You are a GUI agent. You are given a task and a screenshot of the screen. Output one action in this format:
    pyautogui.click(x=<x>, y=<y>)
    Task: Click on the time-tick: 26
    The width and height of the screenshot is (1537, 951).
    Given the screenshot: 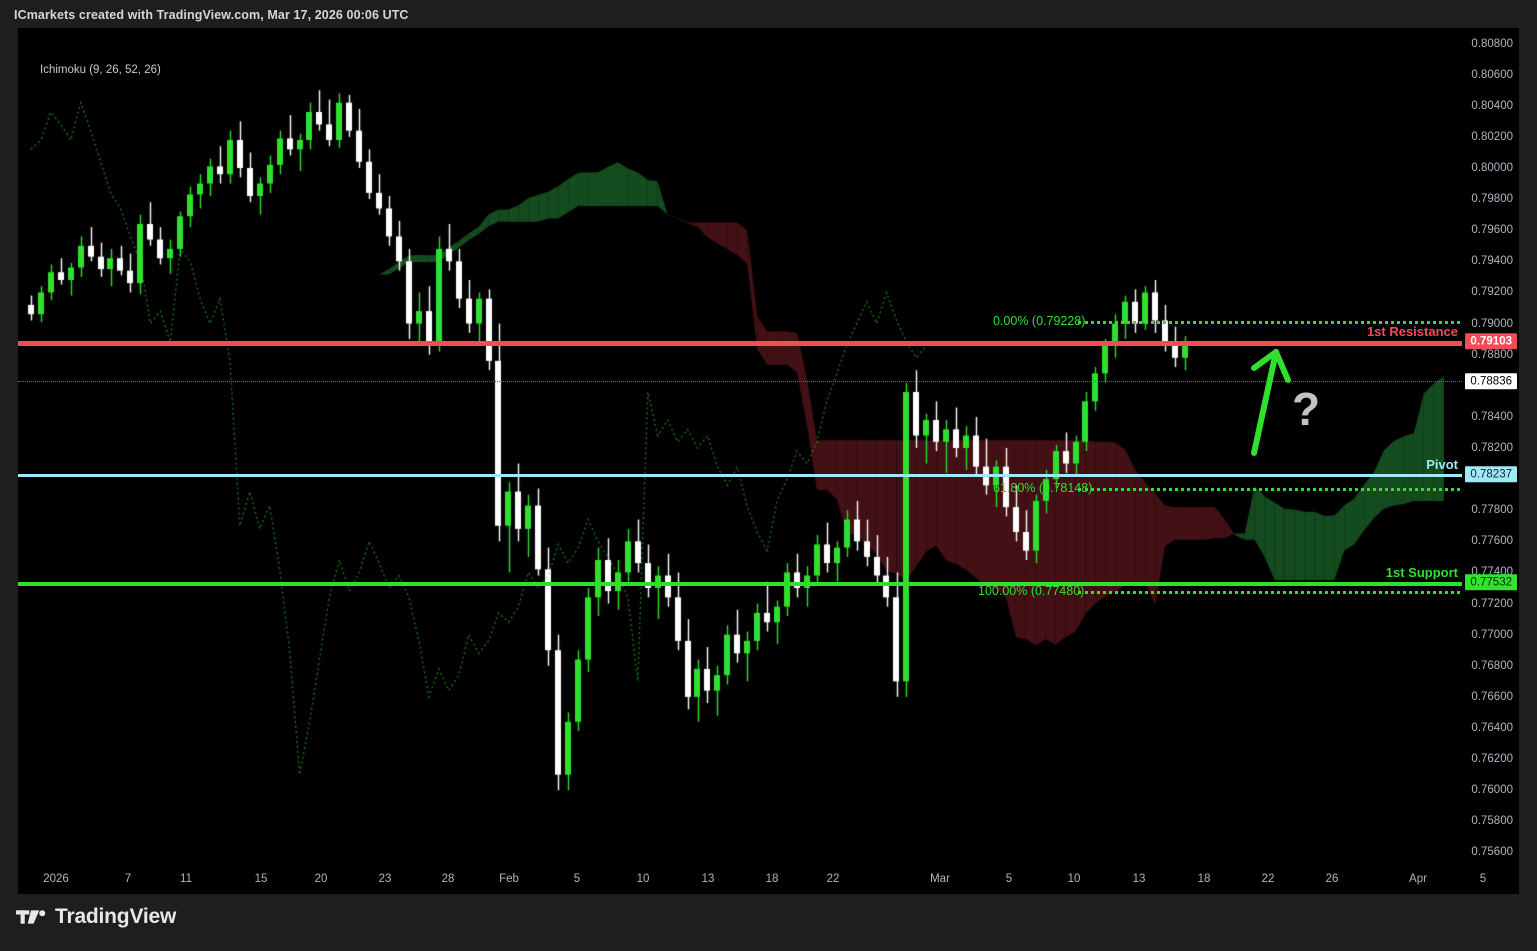 What is the action you would take?
    pyautogui.click(x=1332, y=879)
    